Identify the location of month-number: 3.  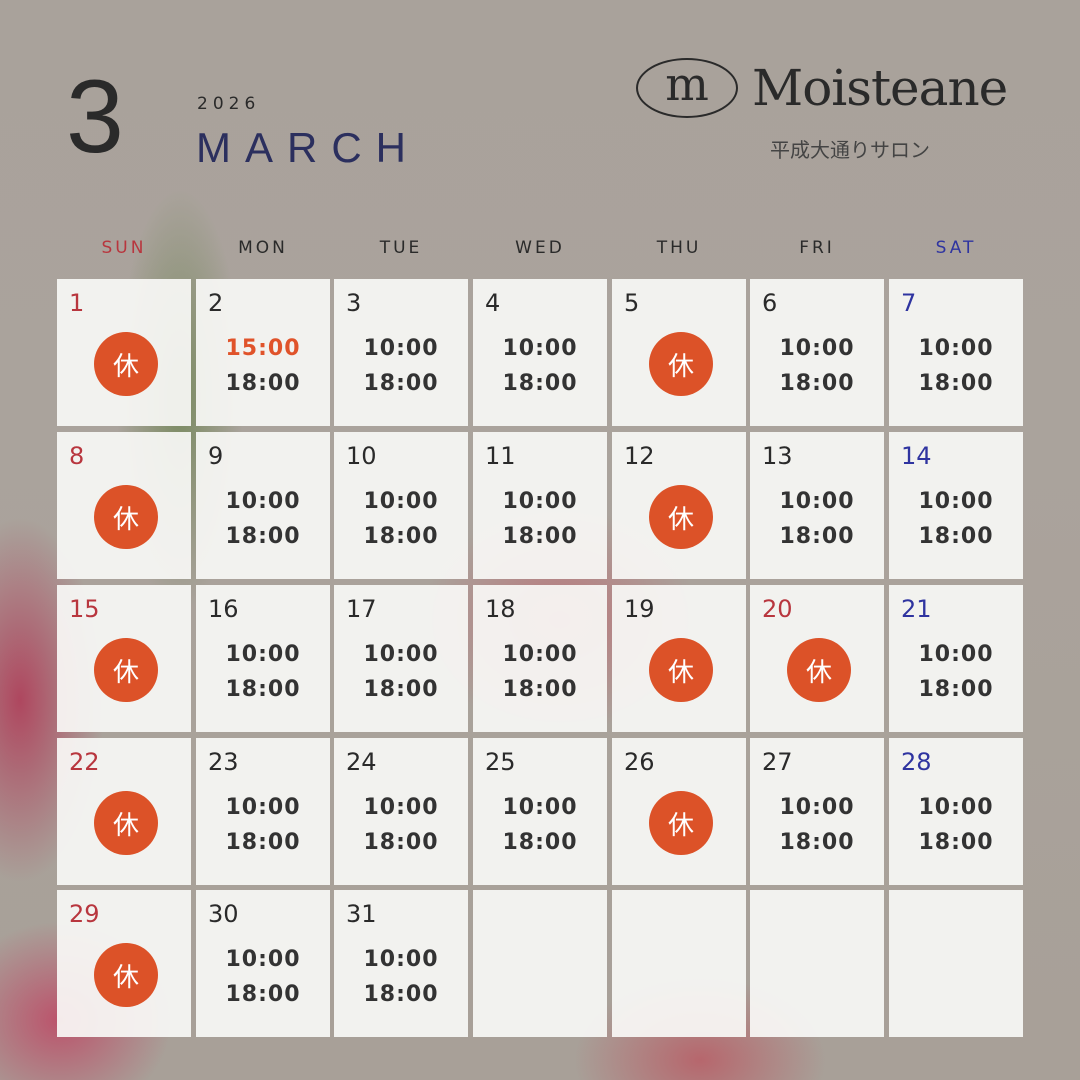
(95, 117).